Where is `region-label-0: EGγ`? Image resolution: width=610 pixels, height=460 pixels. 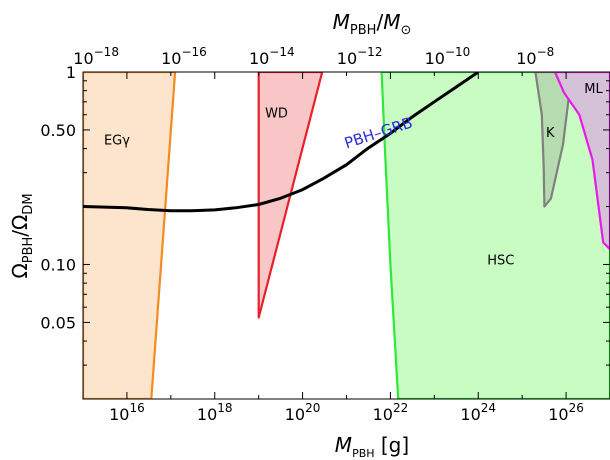 region-label-0: EGγ is located at coordinates (117, 141).